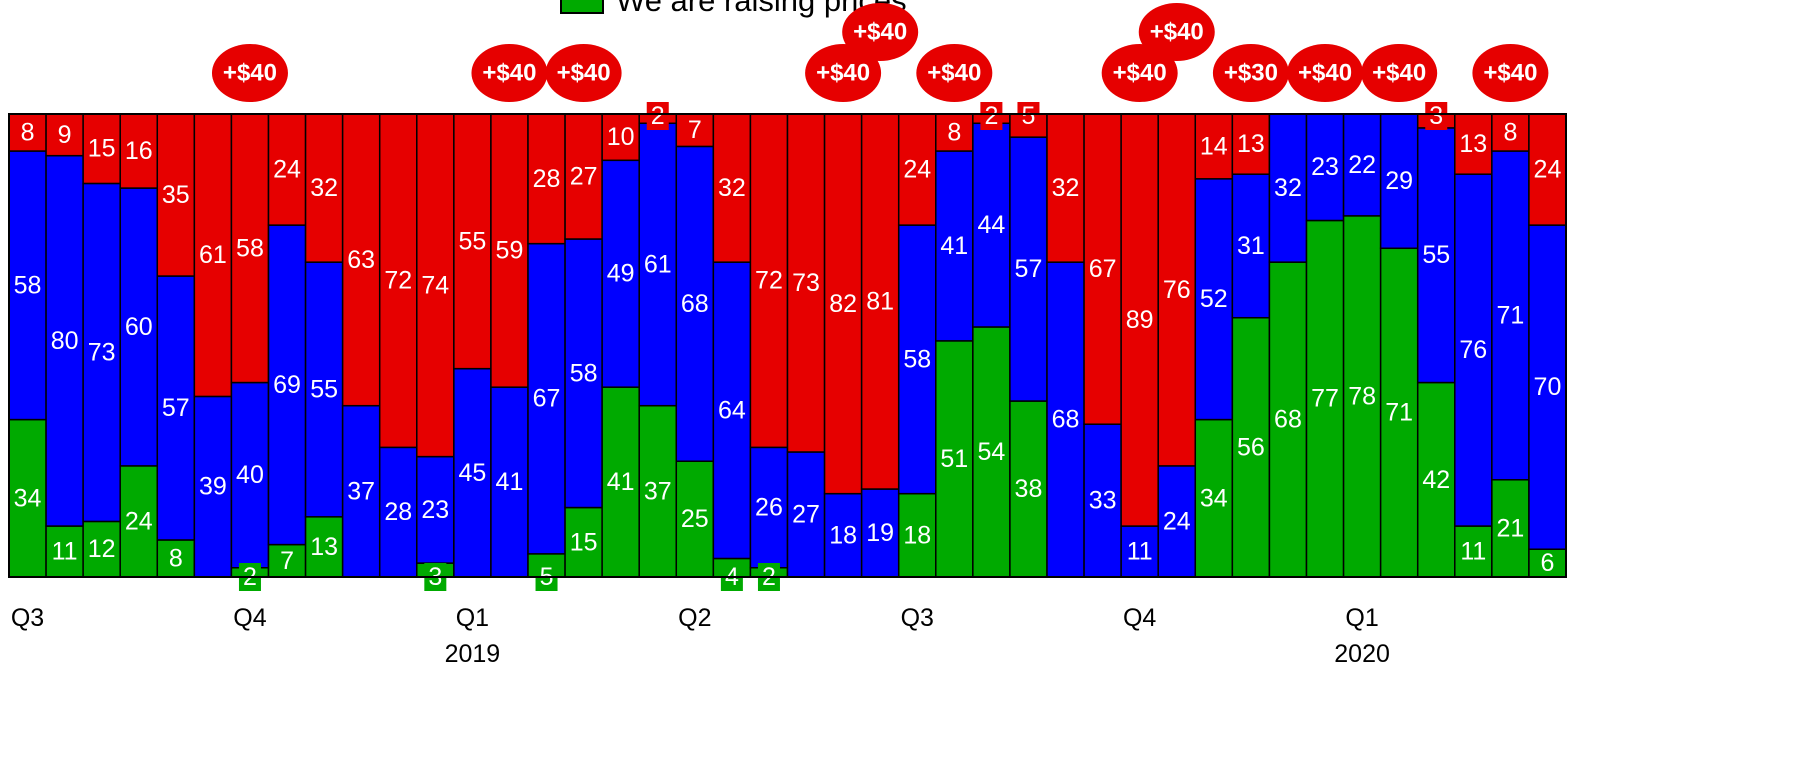 The height and width of the screenshot is (779, 1816). What do you see at coordinates (658, 491) in the screenshot?
I see `data-label-green: 37` at bounding box center [658, 491].